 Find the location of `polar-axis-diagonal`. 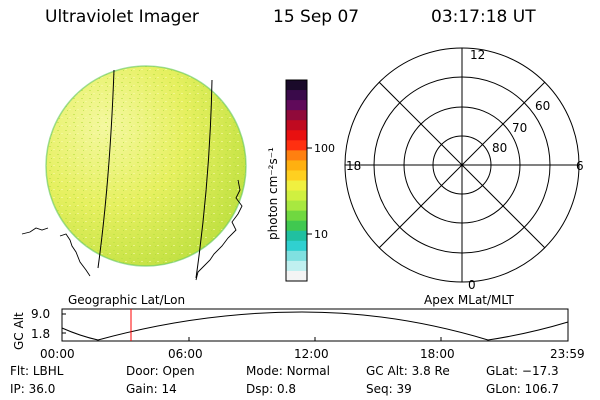

polar-axis-diagonal is located at coordinates (462, 165).